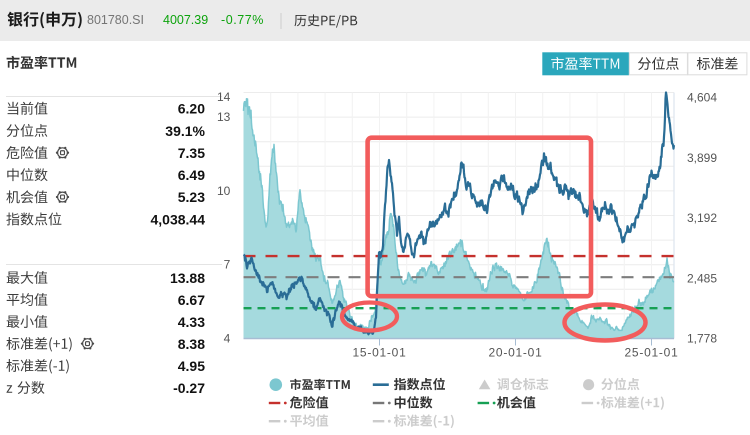 Image resolution: width=750 pixels, height=435 pixels. Describe the element at coordinates (702, 339) in the screenshot. I see `svg-text: 1,778` at that location.